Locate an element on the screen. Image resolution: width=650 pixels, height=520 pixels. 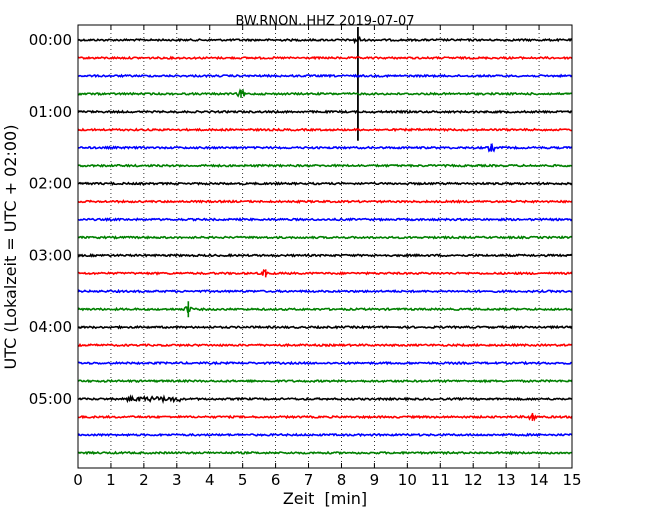
x-tick-label: 7 is located at coordinates (309, 480).